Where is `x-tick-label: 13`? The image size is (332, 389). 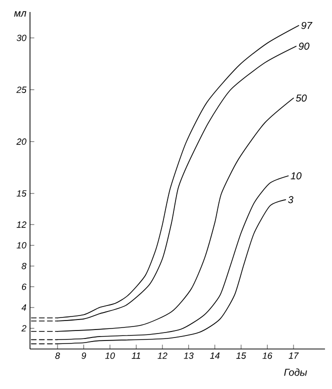
x-tick-label: 13 is located at coordinates (189, 355).